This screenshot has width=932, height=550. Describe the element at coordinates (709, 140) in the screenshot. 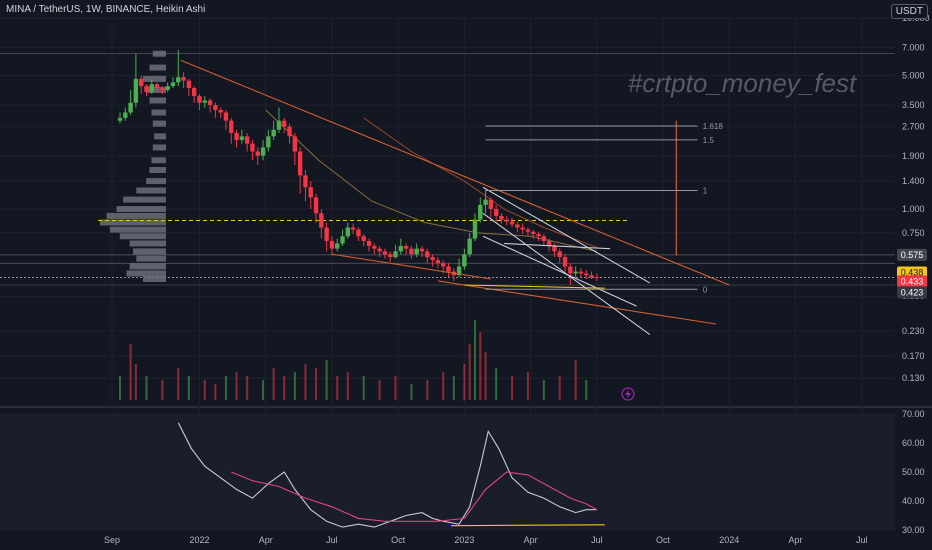

I see `fib-label: 1.5` at that location.